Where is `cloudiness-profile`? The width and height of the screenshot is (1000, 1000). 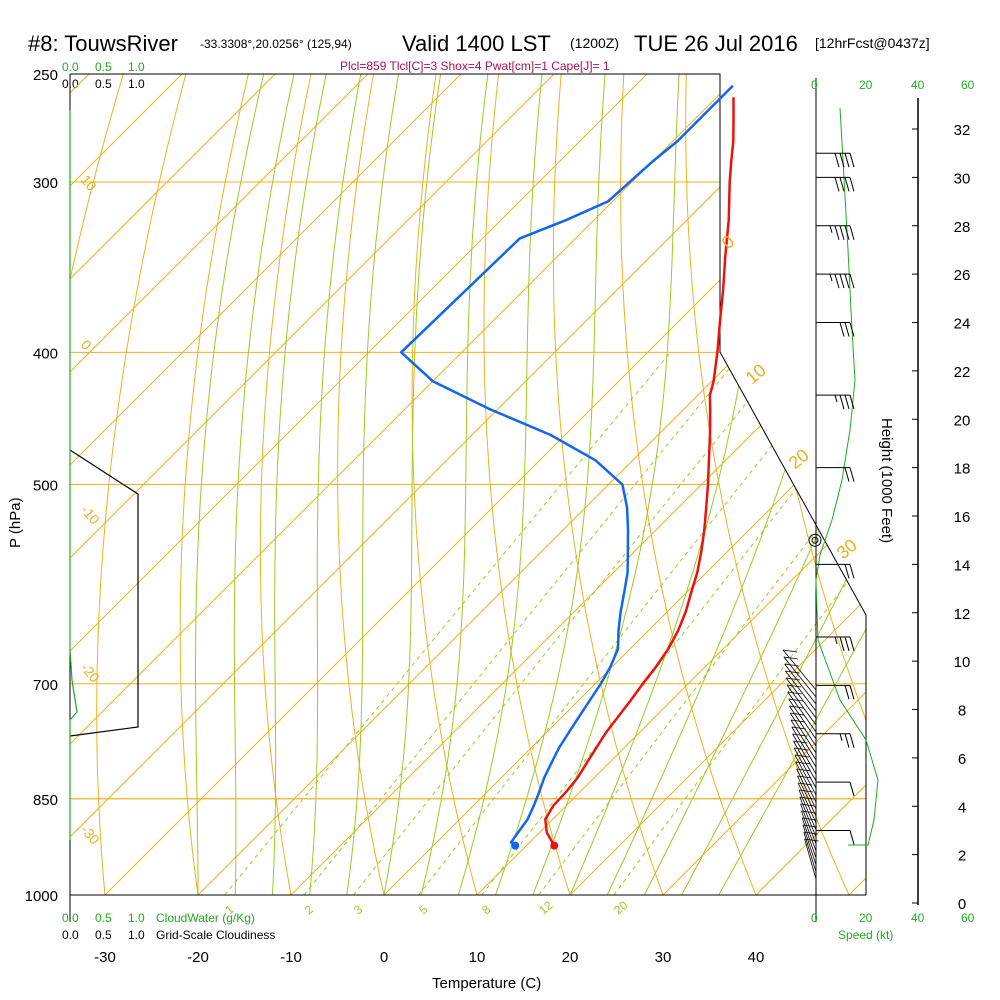
cloudiness-profile is located at coordinates (104, 593).